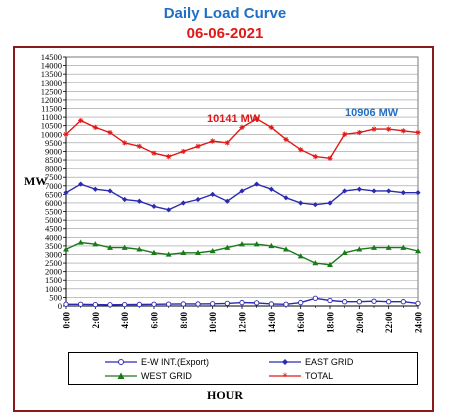 The height and width of the screenshot is (419, 450). I want to click on x-tick-label: 2:00, so click(96, 320).